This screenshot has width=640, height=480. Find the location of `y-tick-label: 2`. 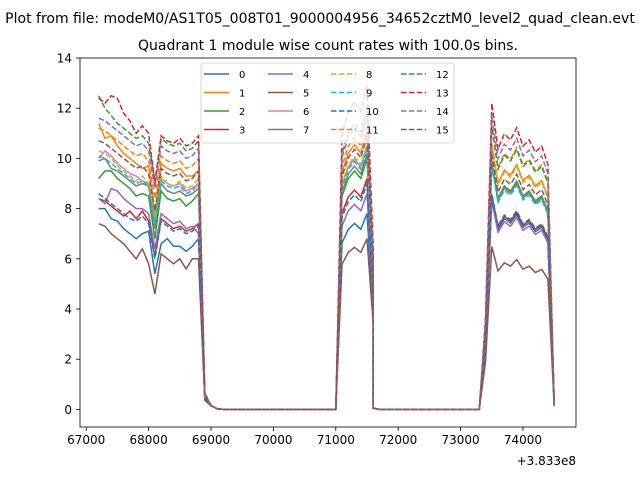

y-tick-label: 2 is located at coordinates (68, 360).